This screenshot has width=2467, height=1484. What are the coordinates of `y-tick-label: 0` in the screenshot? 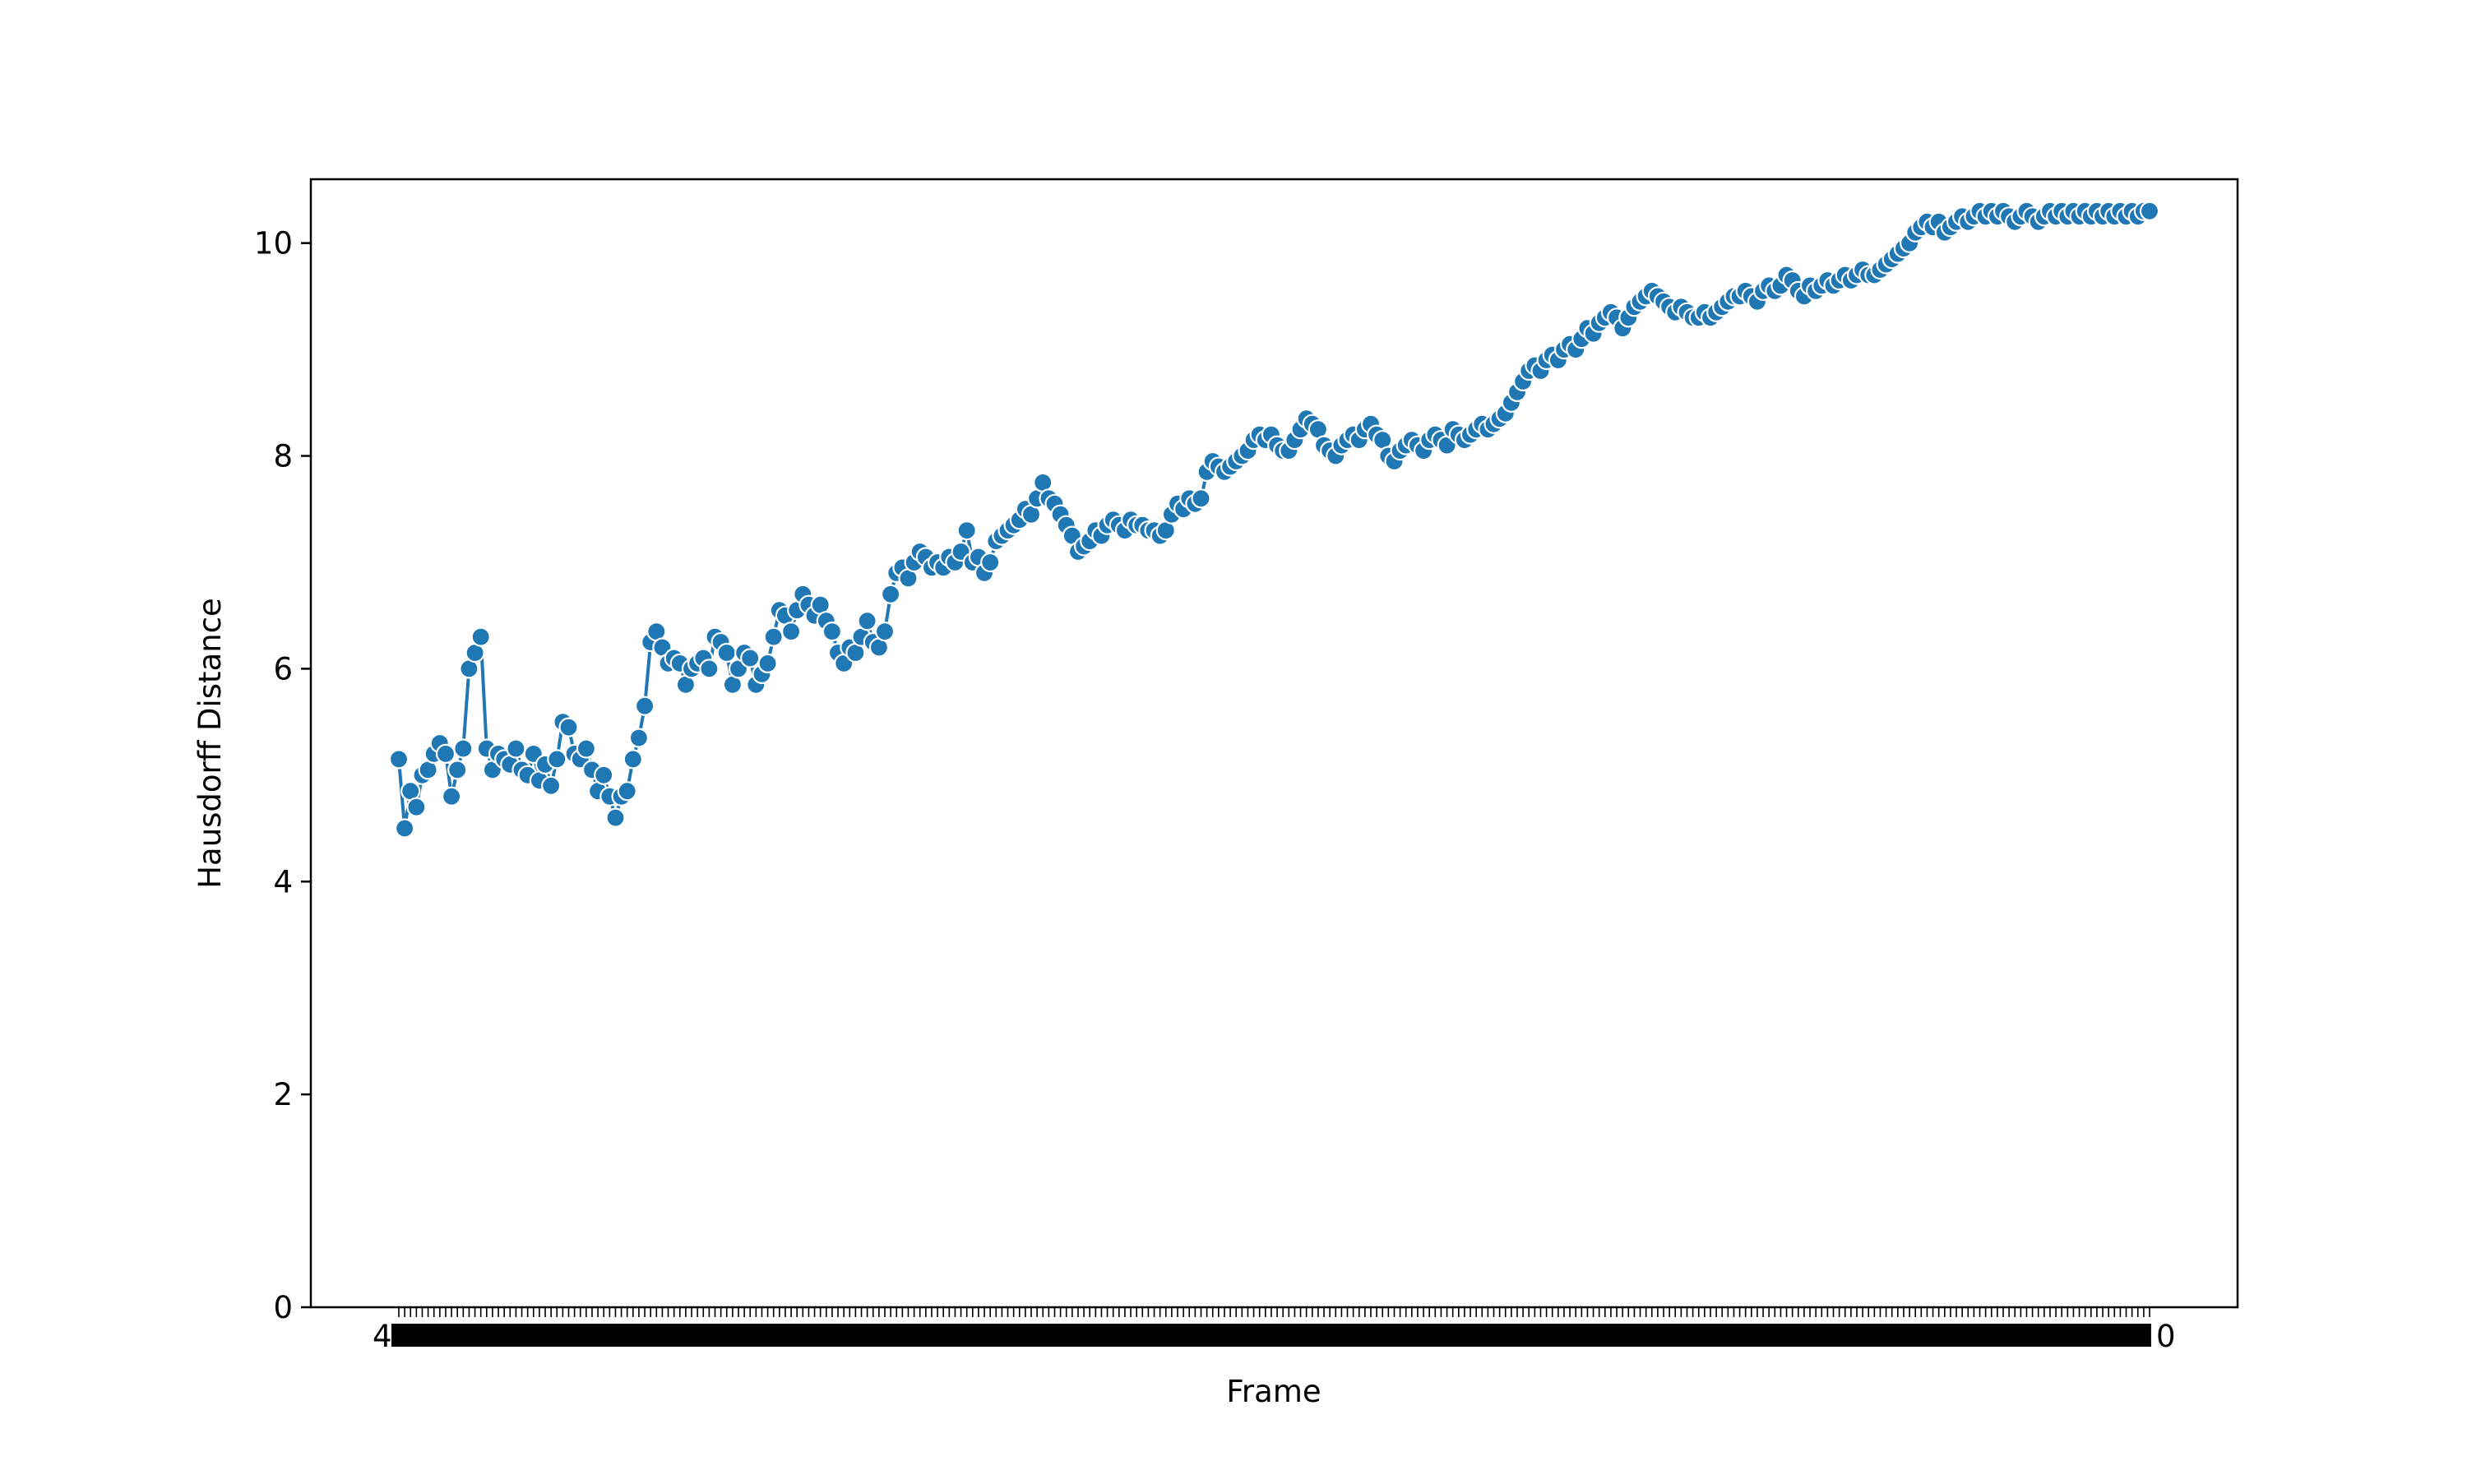 It's located at (283, 1307).